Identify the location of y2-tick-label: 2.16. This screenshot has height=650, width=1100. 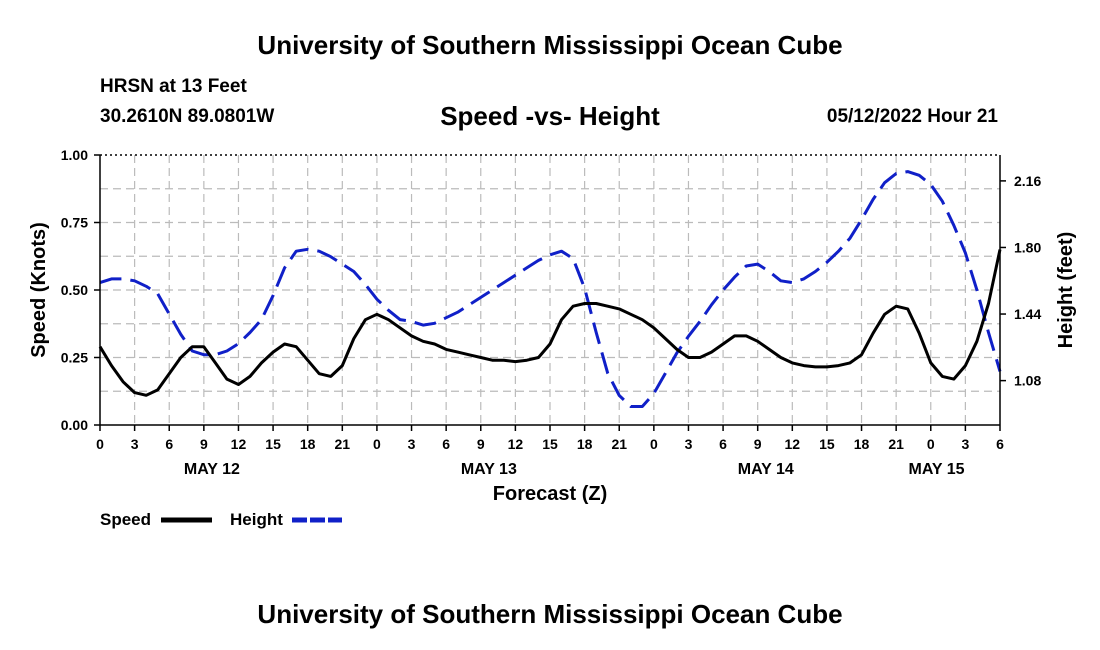
(1027, 181).